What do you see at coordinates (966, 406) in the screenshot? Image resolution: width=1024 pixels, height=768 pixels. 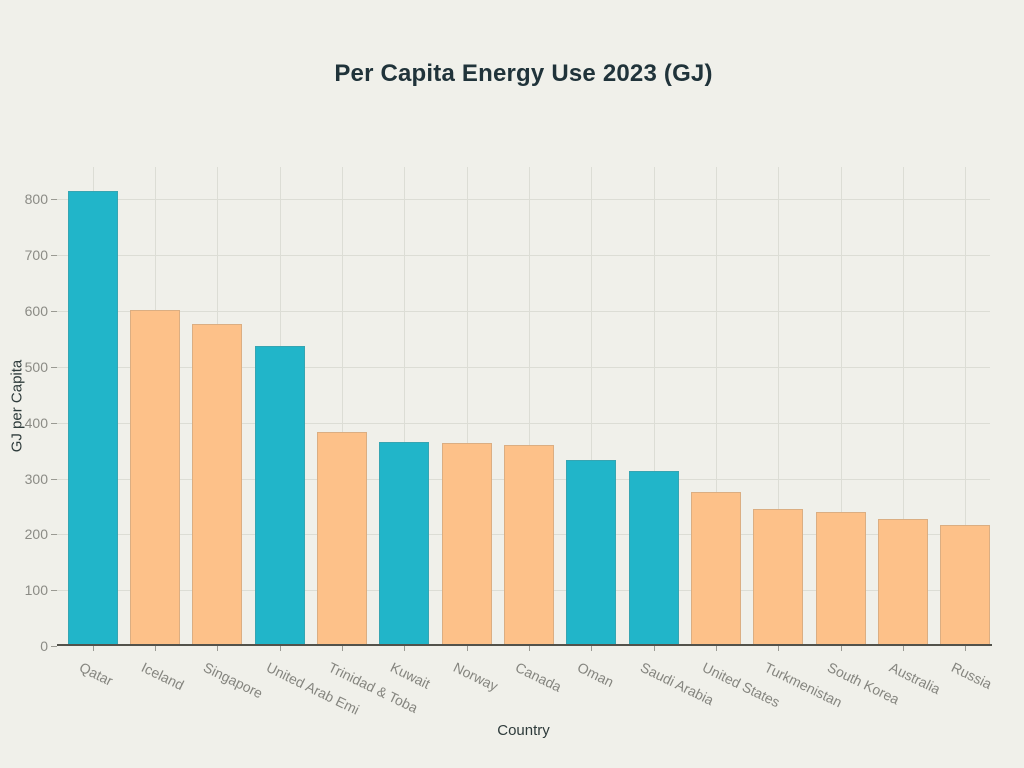 I see `gridline-v-russia` at bounding box center [966, 406].